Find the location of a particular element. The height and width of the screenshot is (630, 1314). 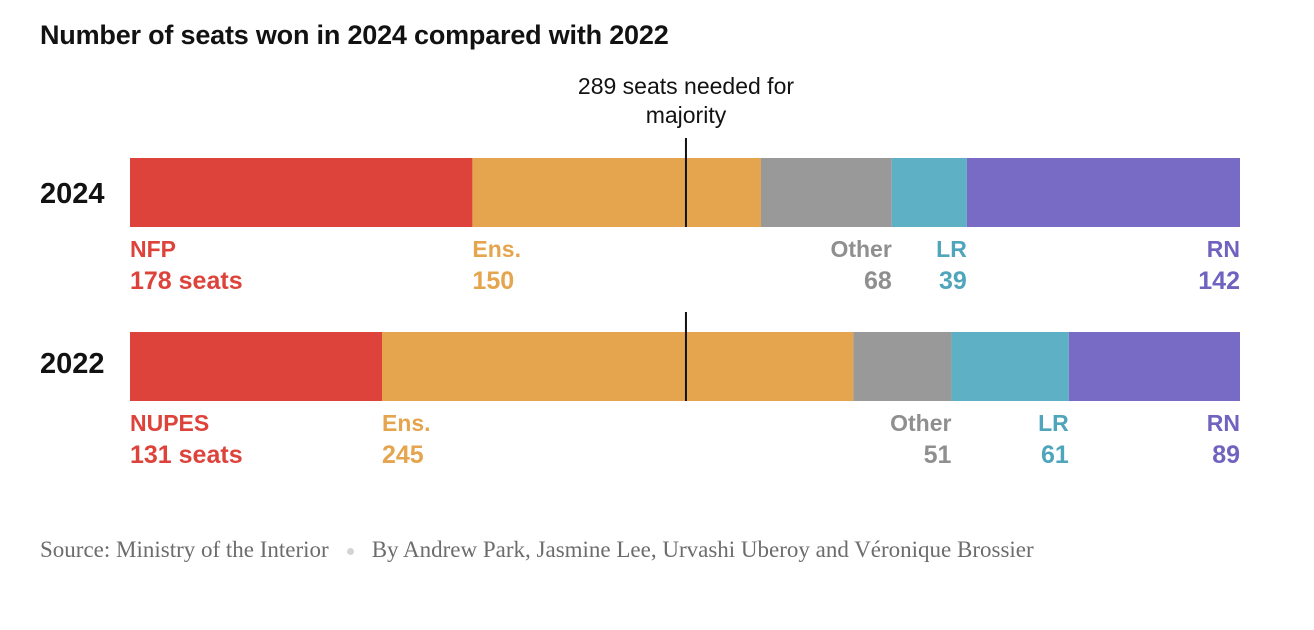

seat-value-2024-rn: 142 is located at coordinates (1219, 281).